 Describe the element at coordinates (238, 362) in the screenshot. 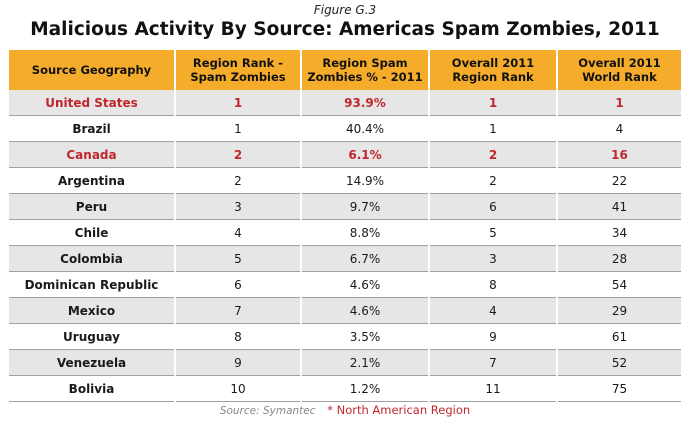

I see `cell-region-rank: 9` at that location.